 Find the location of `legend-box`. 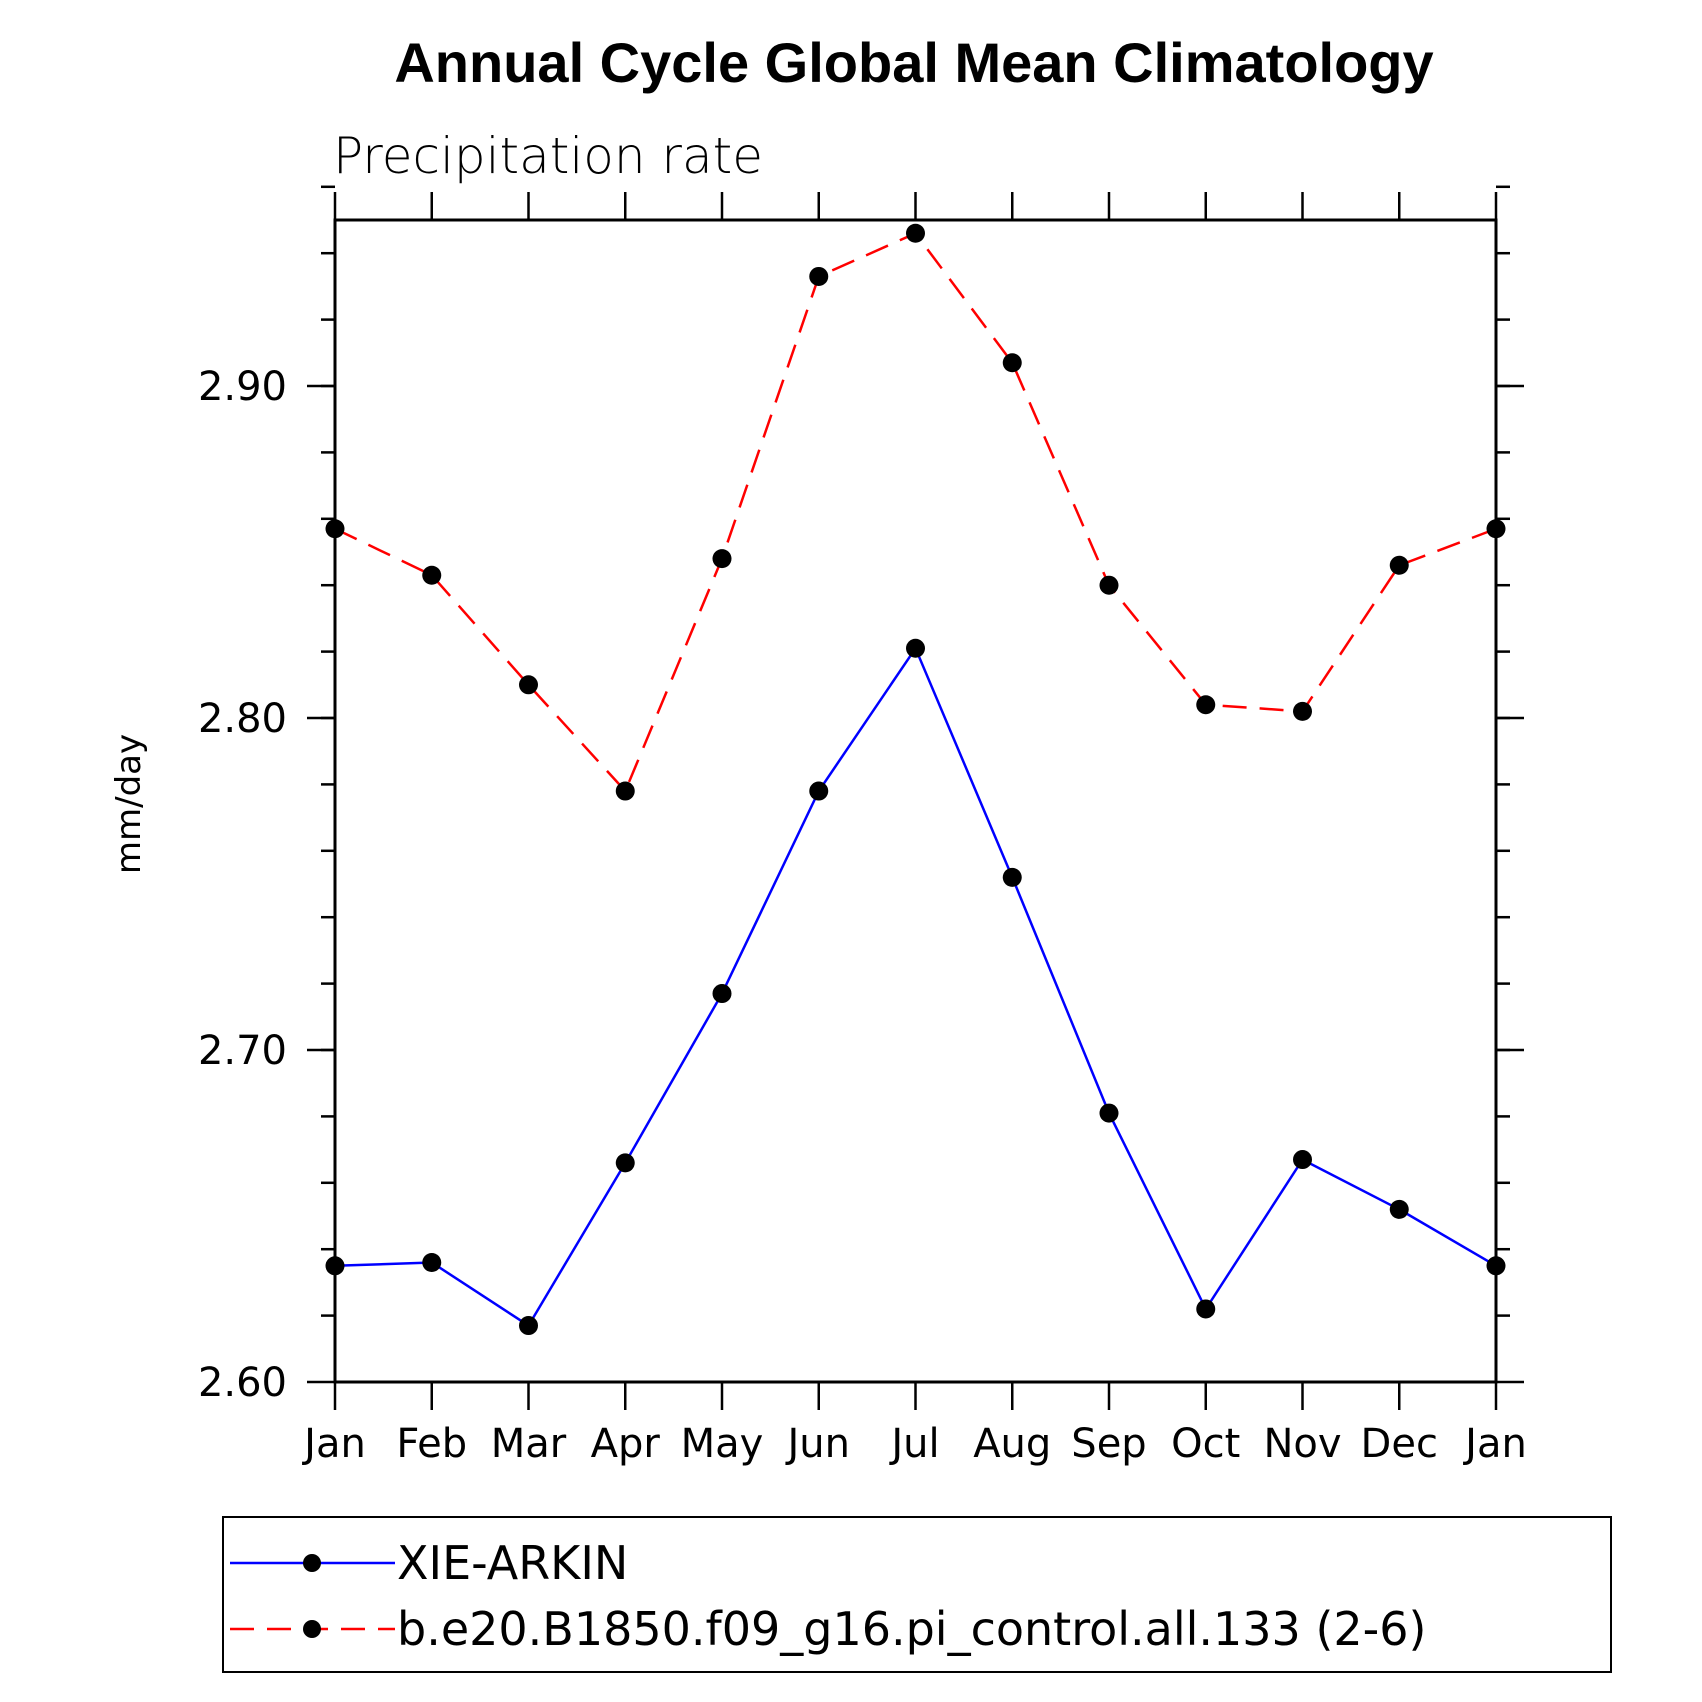

legend-box is located at coordinates (917, 1594).